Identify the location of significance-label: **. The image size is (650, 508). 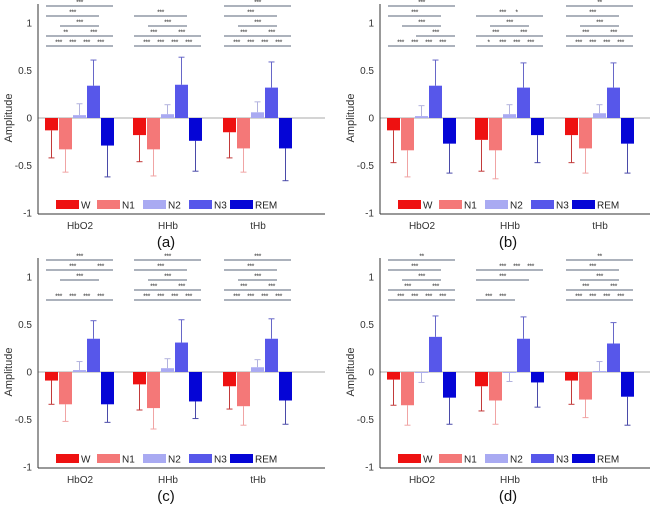
(65, 33).